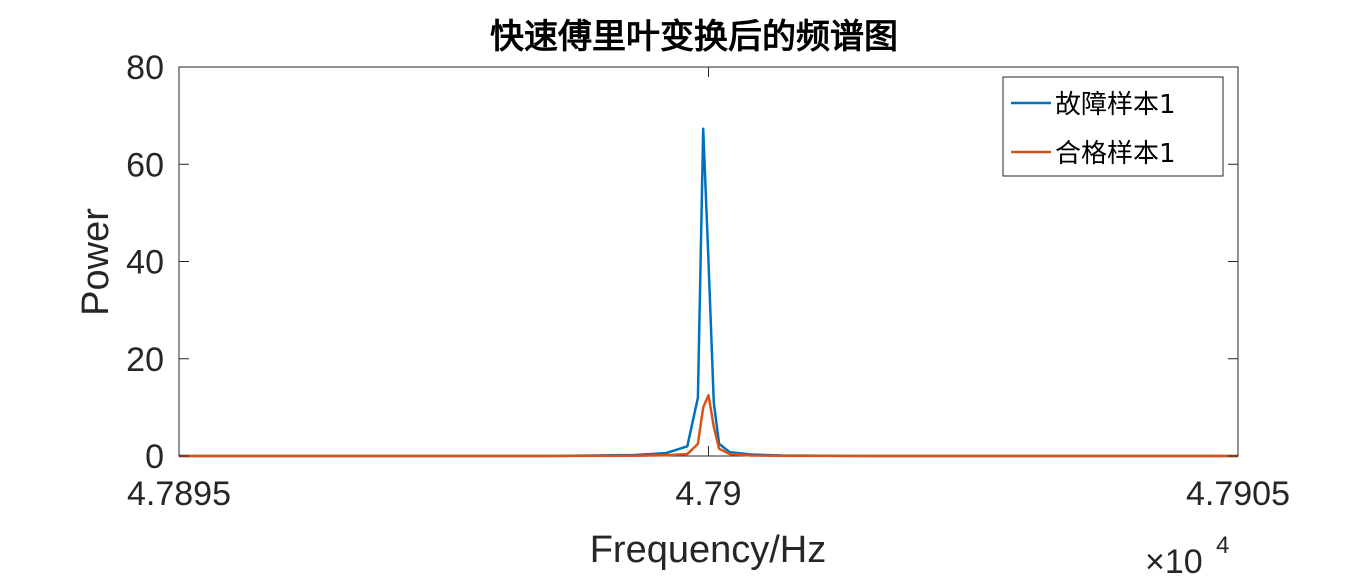  I want to click on x-tick-label: 4.7895, so click(179, 494).